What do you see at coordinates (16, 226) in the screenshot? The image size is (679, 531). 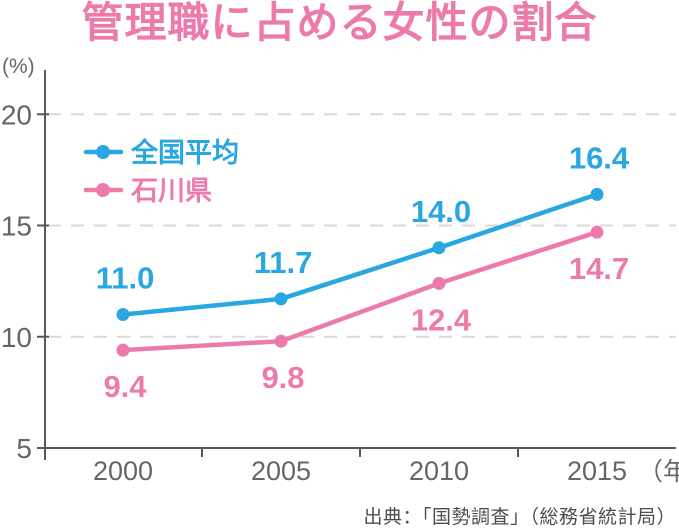 I see `y-tick-label-15: 15` at bounding box center [16, 226].